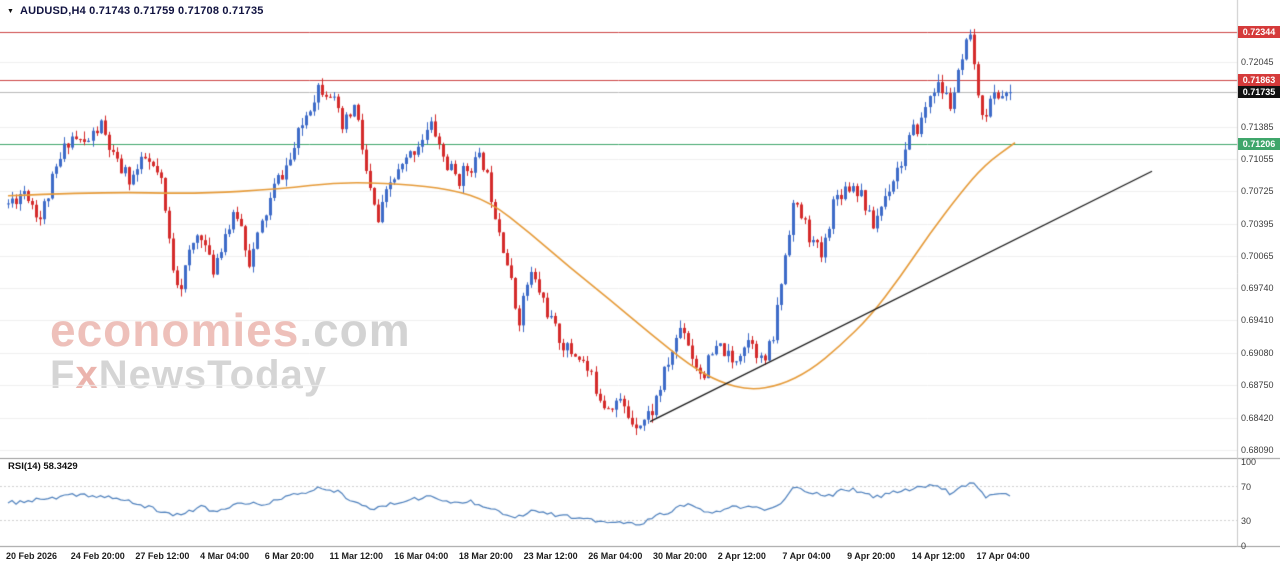  What do you see at coordinates (10, 11) in the screenshot?
I see `symbol-dropdown-icon: ▼` at bounding box center [10, 11].